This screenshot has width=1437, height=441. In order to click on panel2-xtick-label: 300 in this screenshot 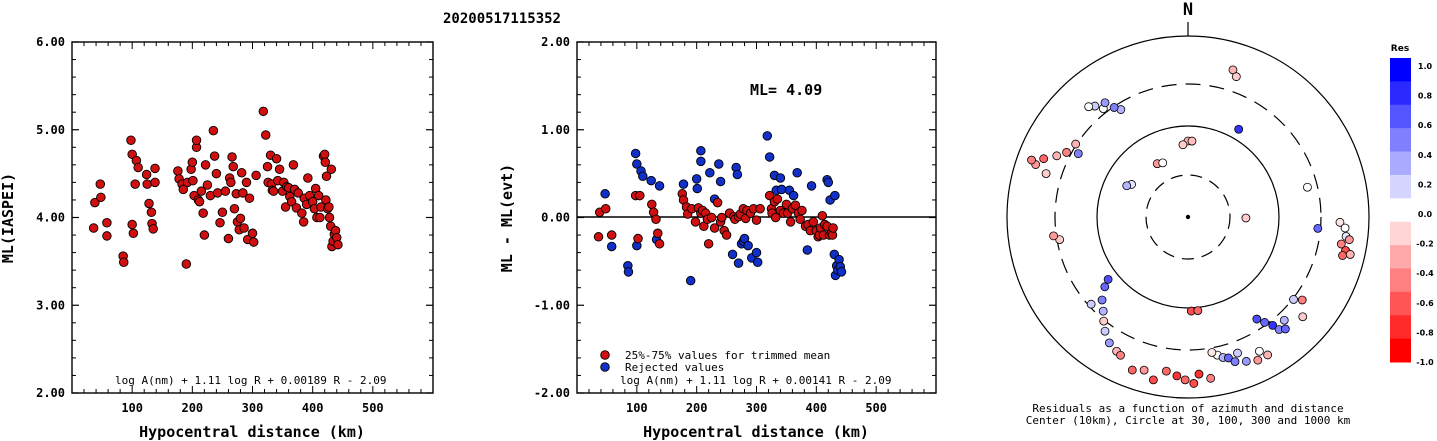, I will do `click(757, 408)`.